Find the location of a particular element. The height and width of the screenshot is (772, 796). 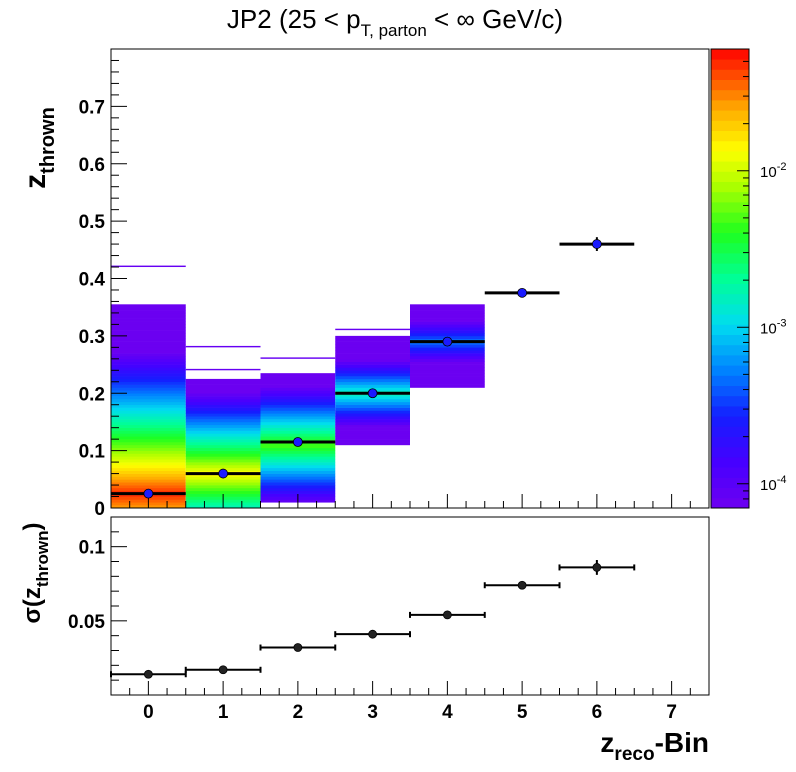

y-tick-label: 0.05 is located at coordinates (86, 622).